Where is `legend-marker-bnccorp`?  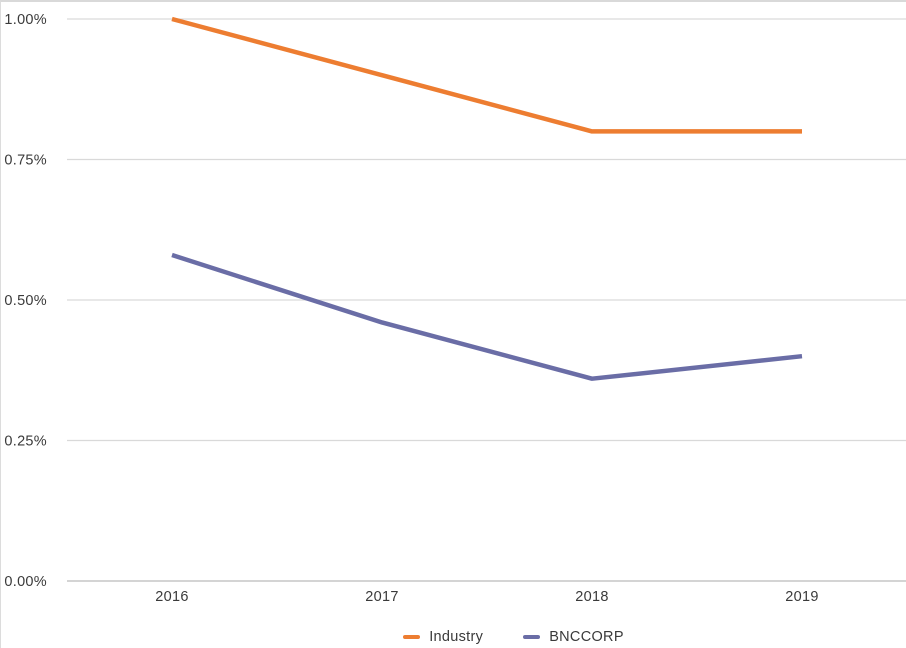
legend-marker-bnccorp is located at coordinates (532, 637).